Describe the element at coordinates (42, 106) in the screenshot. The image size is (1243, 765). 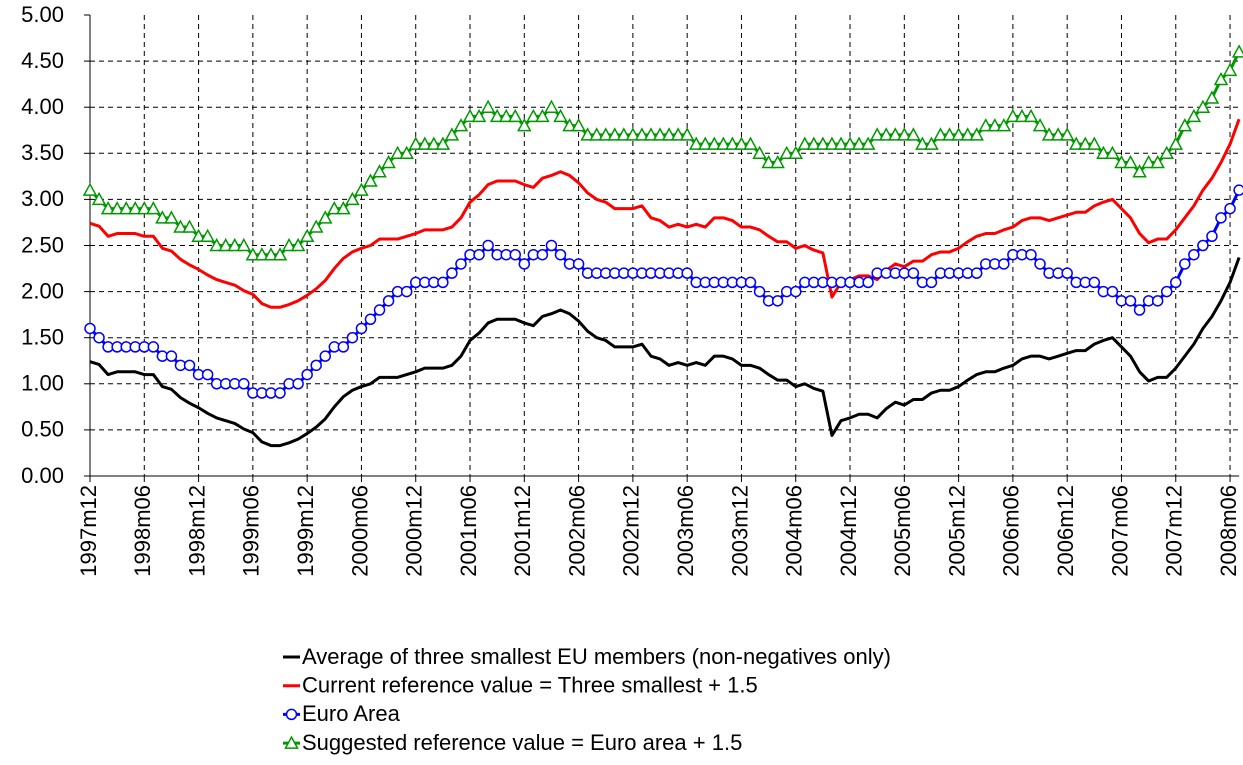
I see `y-tick-label: 4.00` at that location.